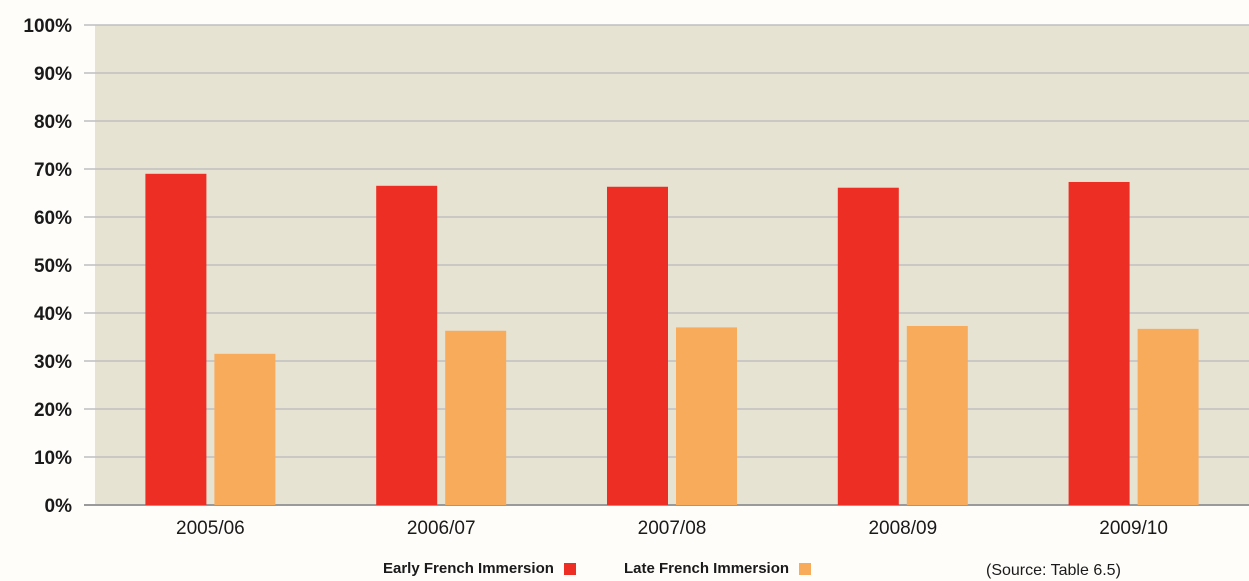 The height and width of the screenshot is (581, 1249). What do you see at coordinates (53, 410) in the screenshot?
I see `y-tick-label: 20%` at bounding box center [53, 410].